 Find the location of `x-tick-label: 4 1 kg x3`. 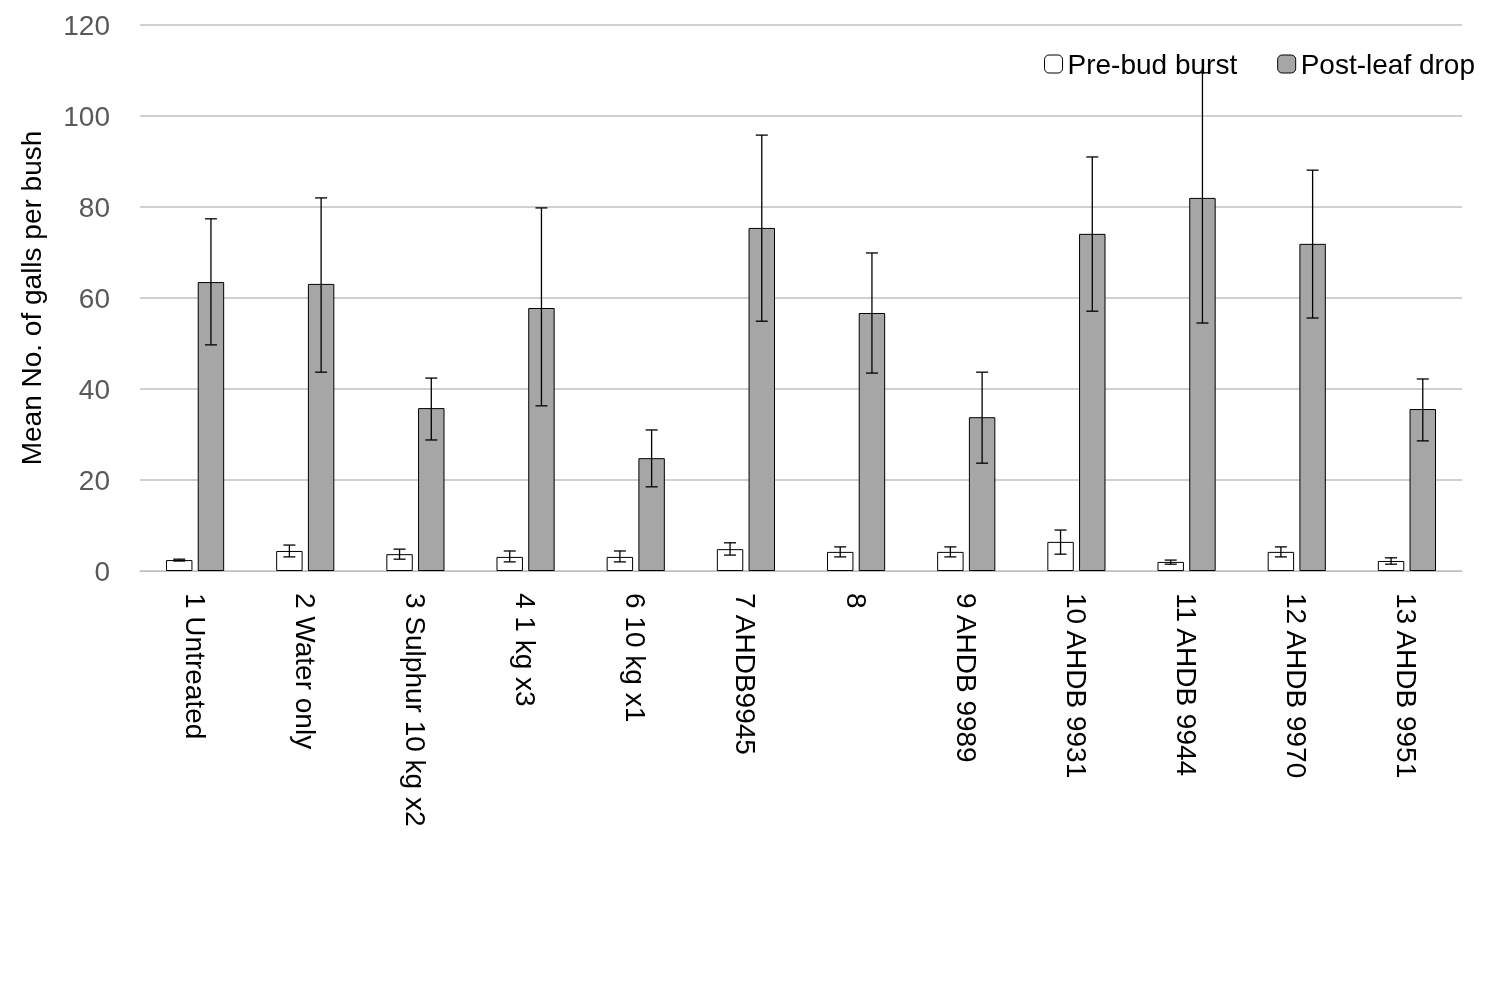

x-tick-label: 4 1 kg x3 is located at coordinates (526, 650).